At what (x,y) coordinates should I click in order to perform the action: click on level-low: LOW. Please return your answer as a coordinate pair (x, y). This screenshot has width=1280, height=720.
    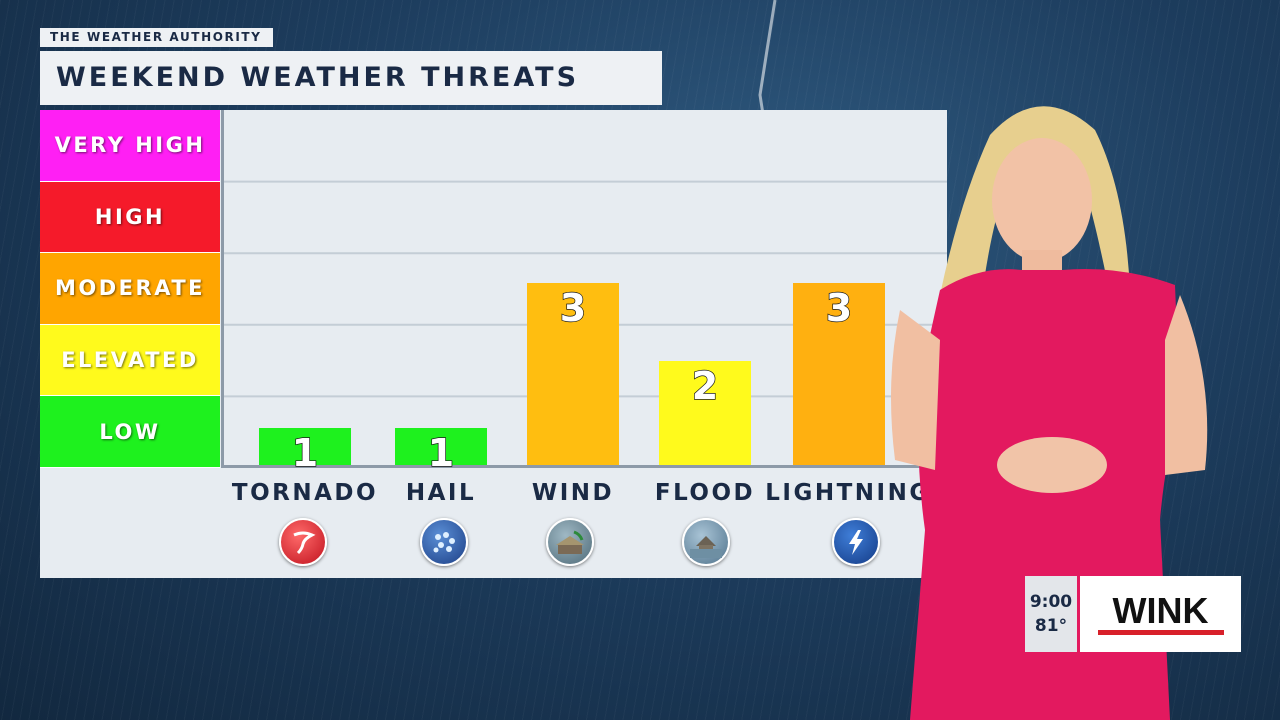
    Looking at the image, I should click on (130, 432).